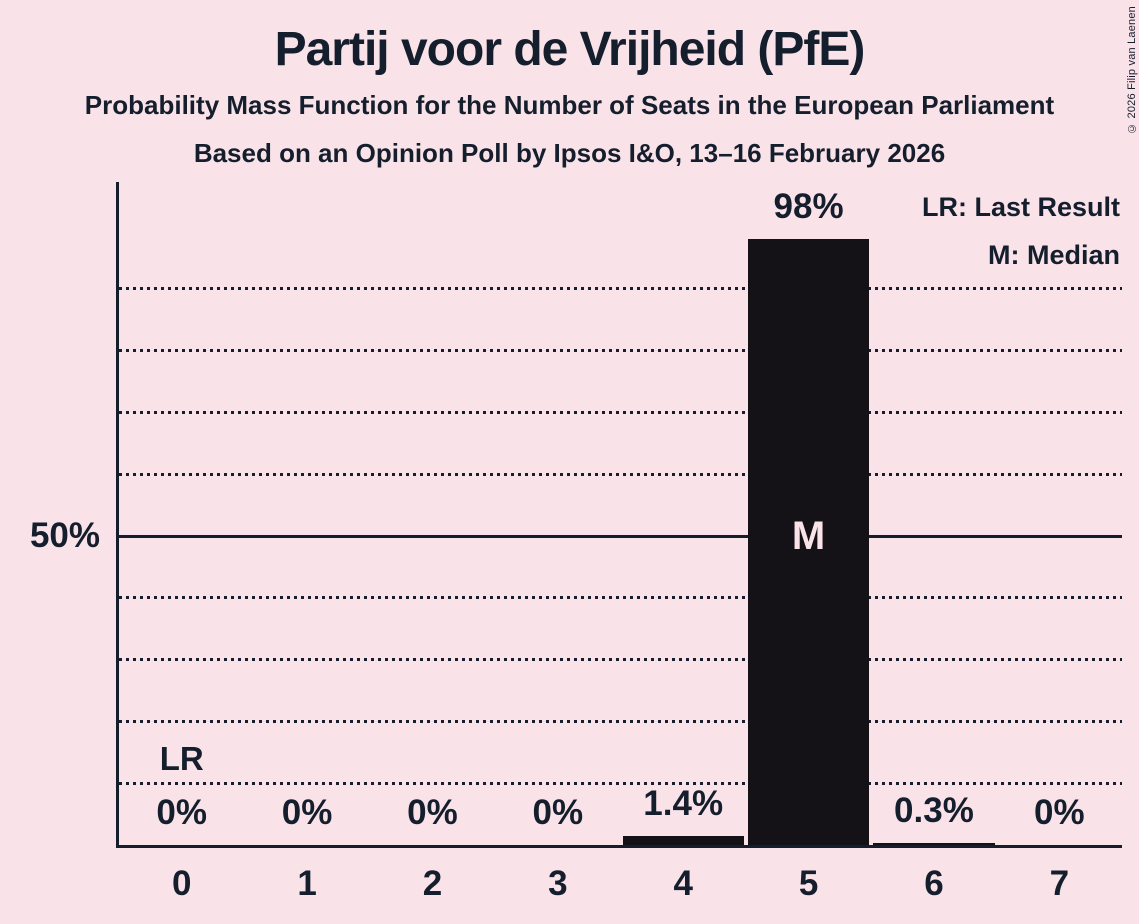 This screenshot has height=924, width=1139. What do you see at coordinates (1059, 812) in the screenshot?
I see `value-label-seat-7: 0%` at bounding box center [1059, 812].